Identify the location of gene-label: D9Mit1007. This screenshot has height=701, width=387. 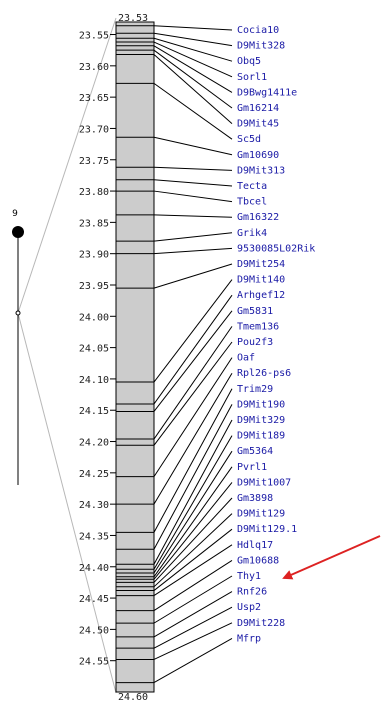
(264, 482).